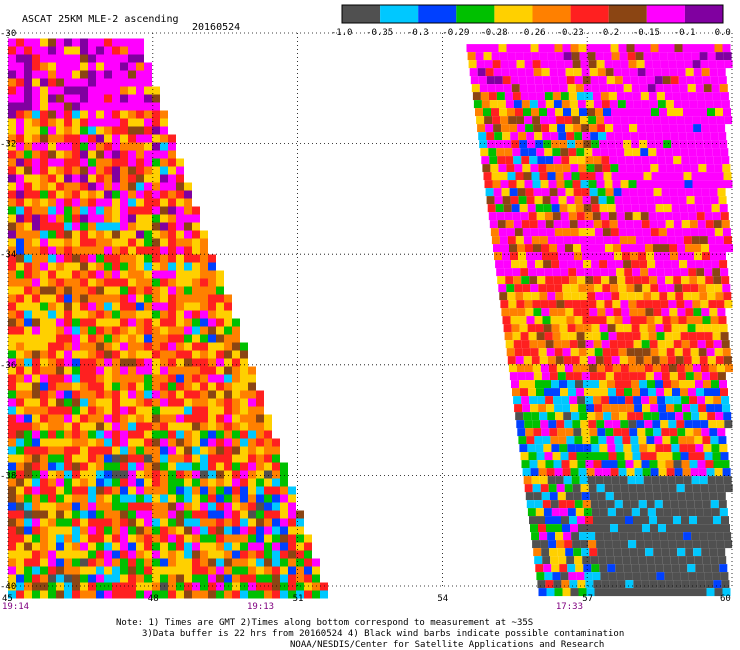  What do you see at coordinates (657, 312) in the screenshot?
I see `cell-right-r33-c19` at bounding box center [657, 312].